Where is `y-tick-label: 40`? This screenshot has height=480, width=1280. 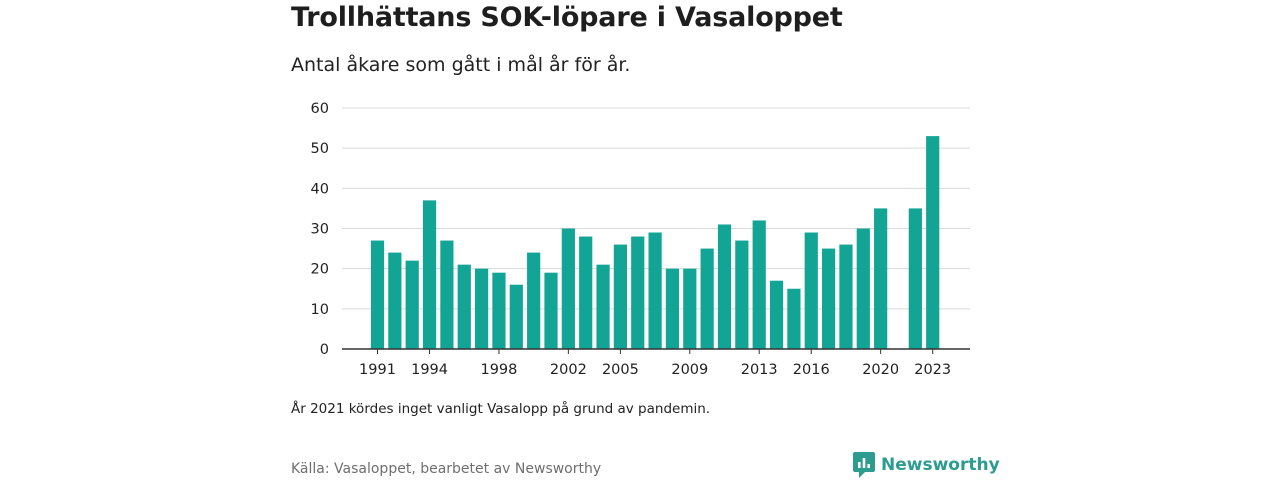
y-tick-label: 40 is located at coordinates (320, 189).